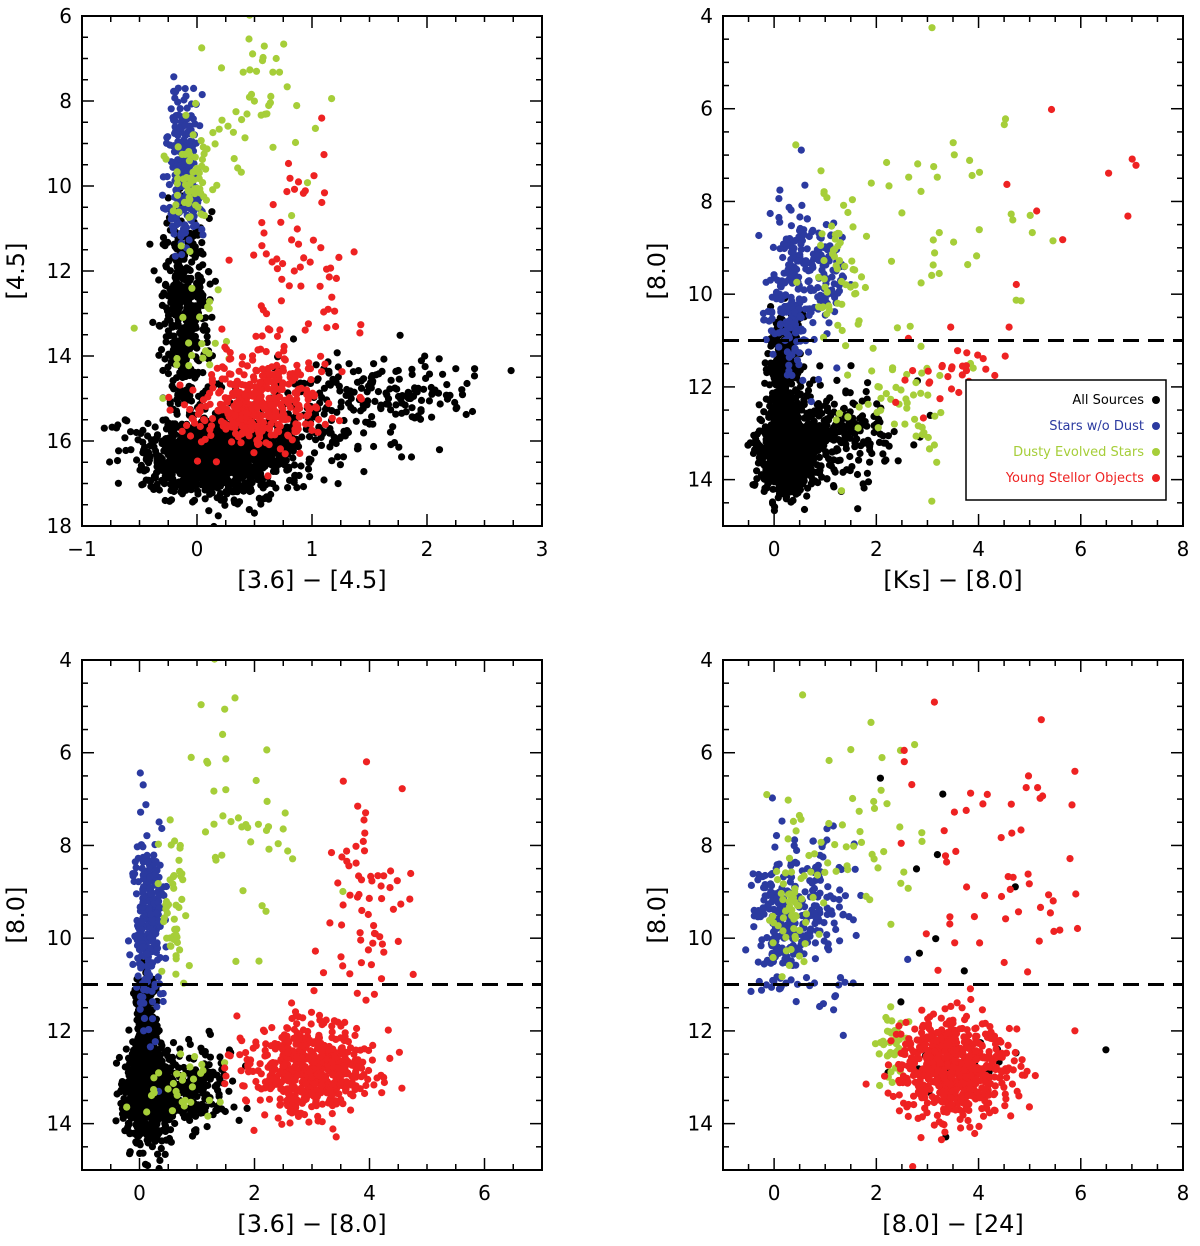  Describe the element at coordinates (1074, 478) in the screenshot. I see `legend-label: Young Stellor Objects` at that location.